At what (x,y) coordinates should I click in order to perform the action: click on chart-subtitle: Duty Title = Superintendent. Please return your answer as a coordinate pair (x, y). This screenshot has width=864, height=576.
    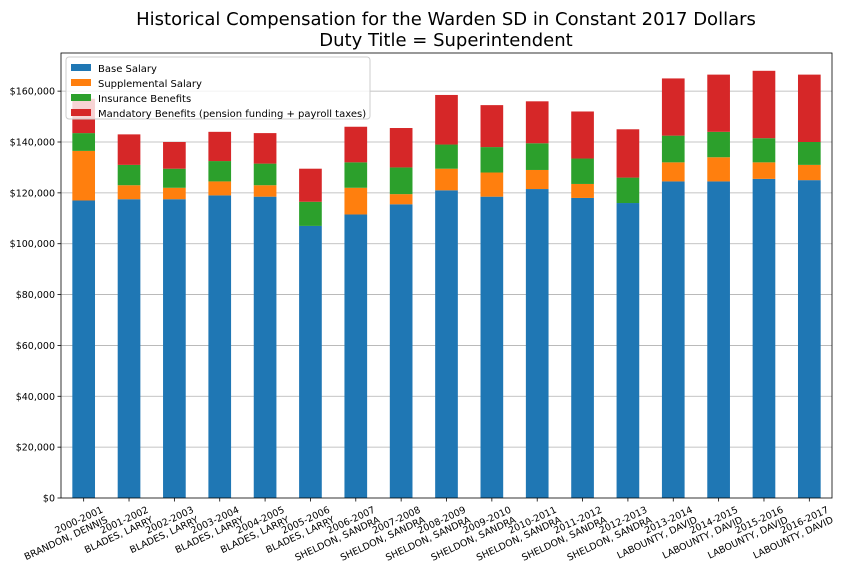
    Looking at the image, I should click on (445, 40).